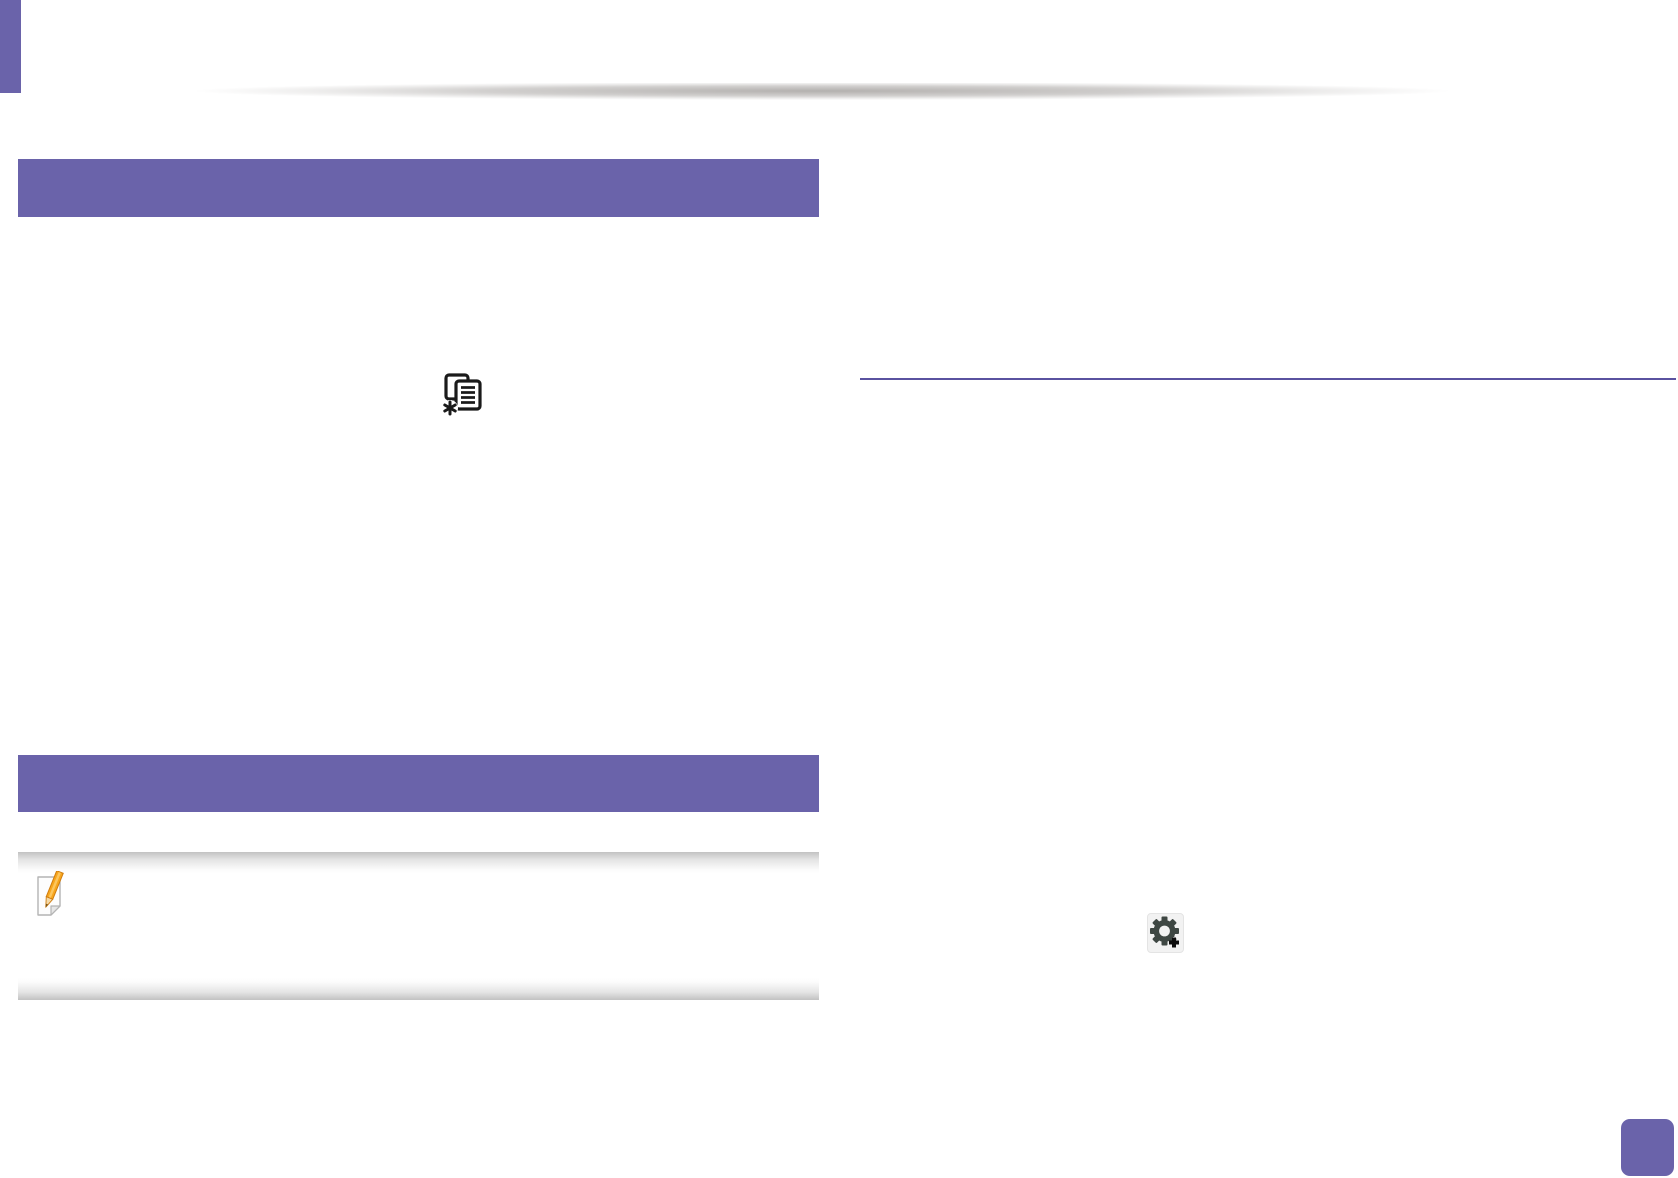 This screenshot has height=1178, width=1678. I want to click on note-pencil-svg, so click(50, 893).